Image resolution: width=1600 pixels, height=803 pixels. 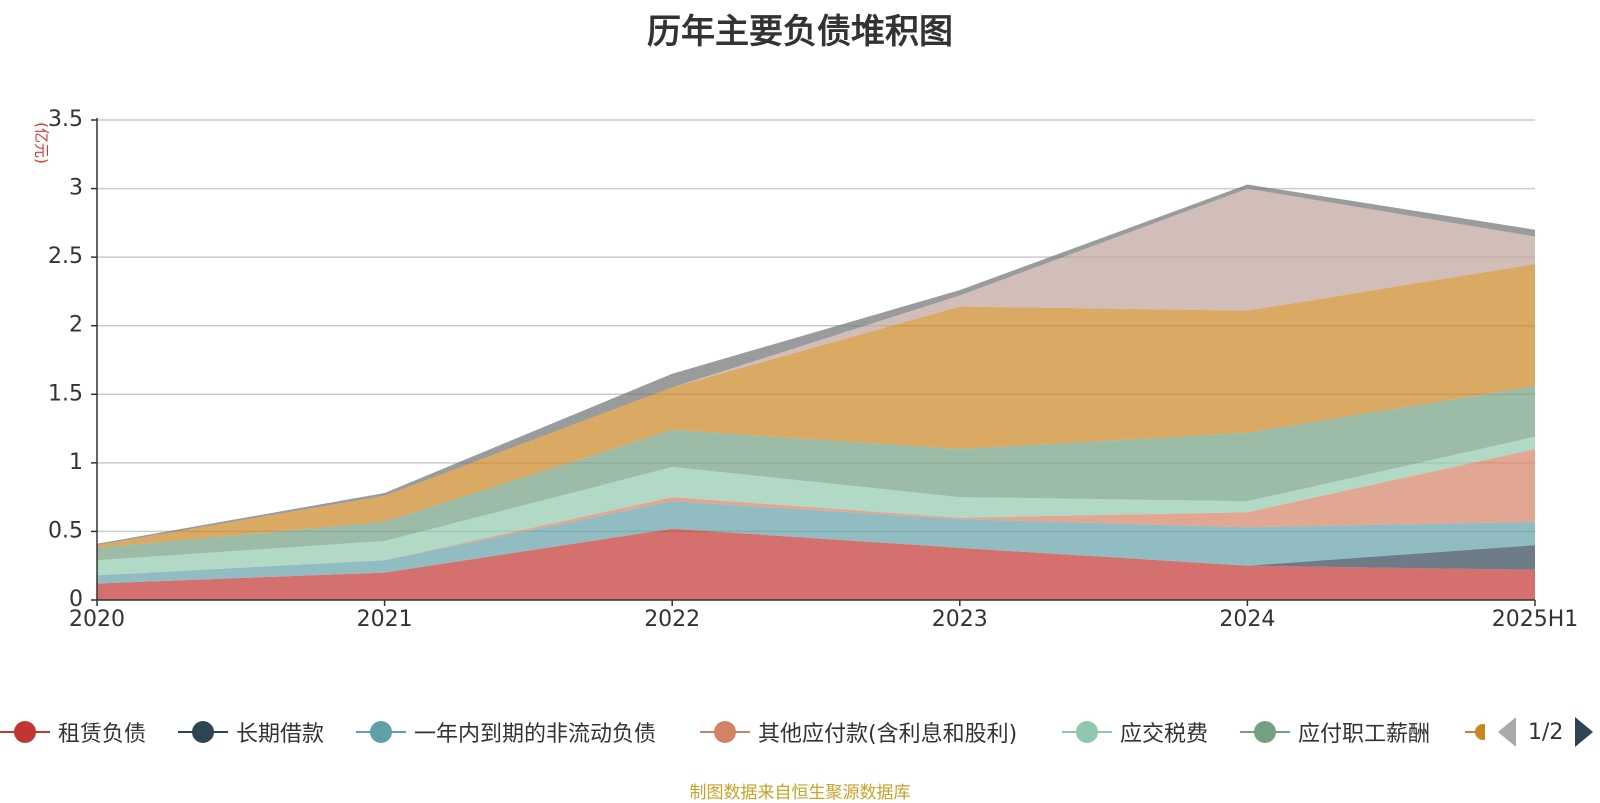 I want to click on x-tick-label: 2023, so click(x=960, y=619).